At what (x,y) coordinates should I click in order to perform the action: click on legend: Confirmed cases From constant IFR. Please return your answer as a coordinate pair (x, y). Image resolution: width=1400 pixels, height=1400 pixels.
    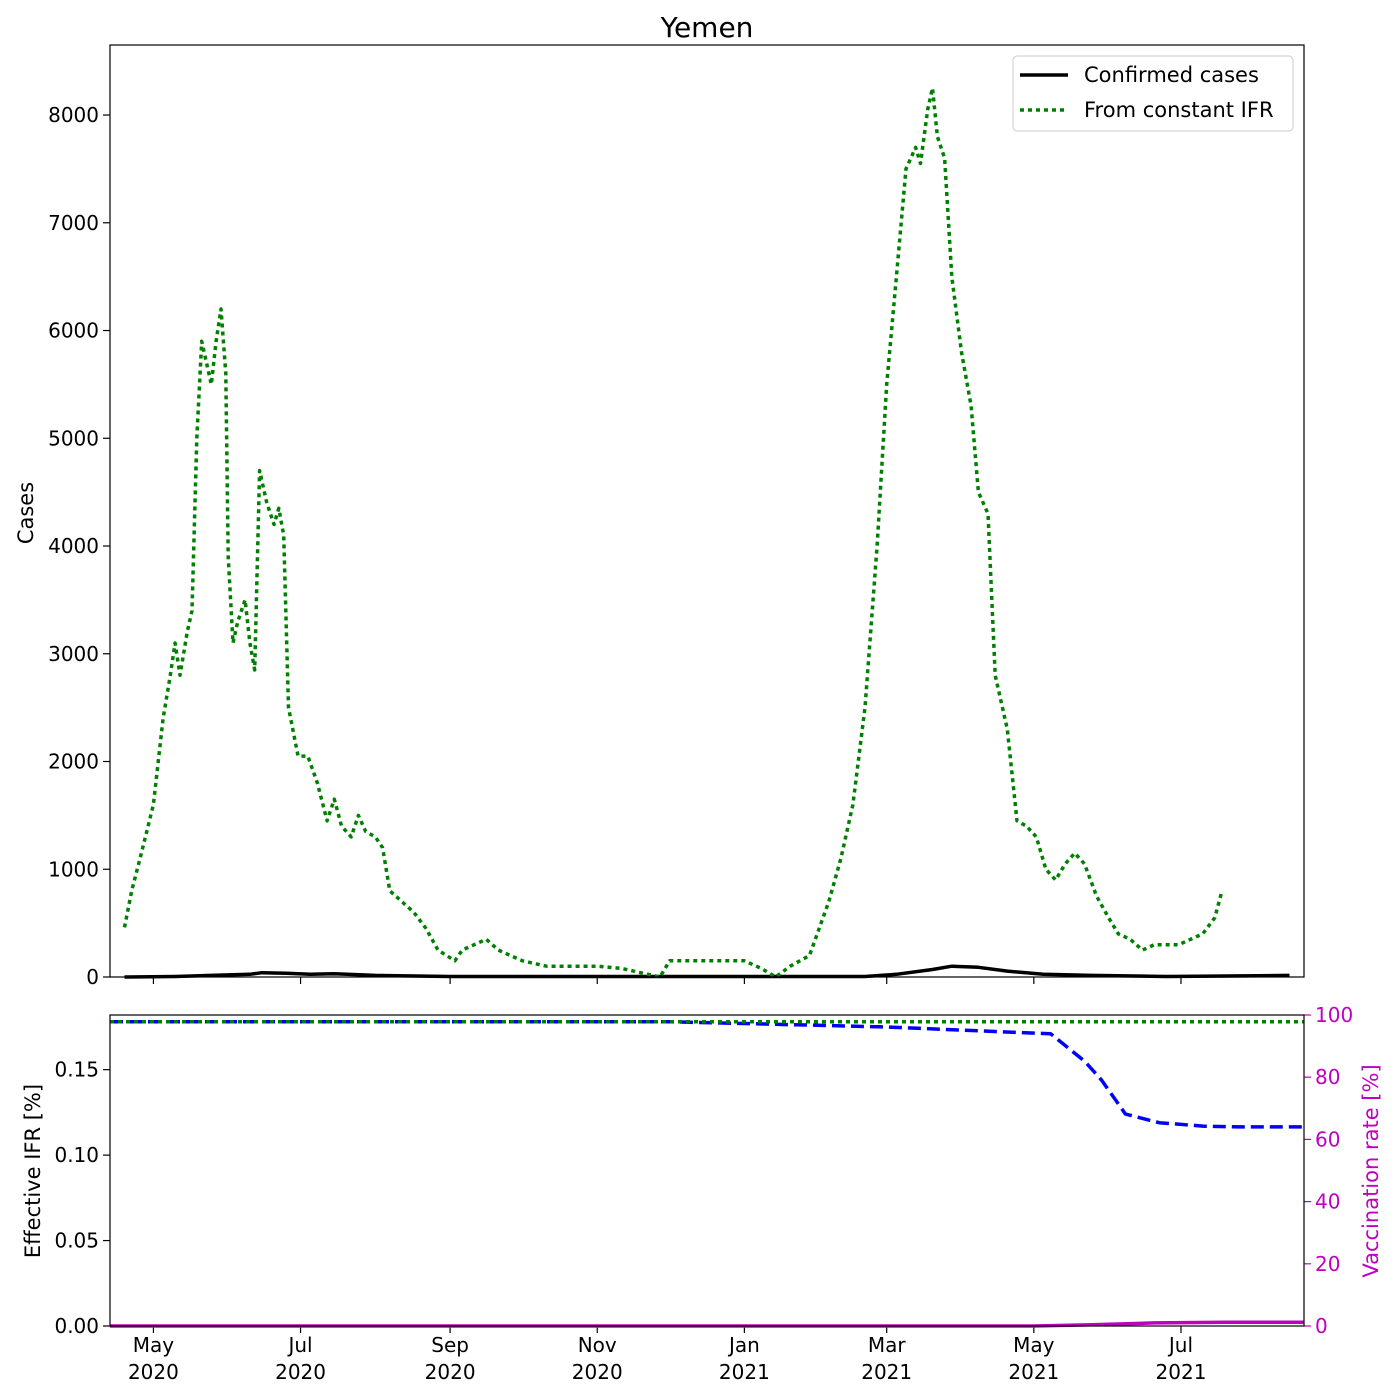
    Looking at the image, I should click on (1153, 93).